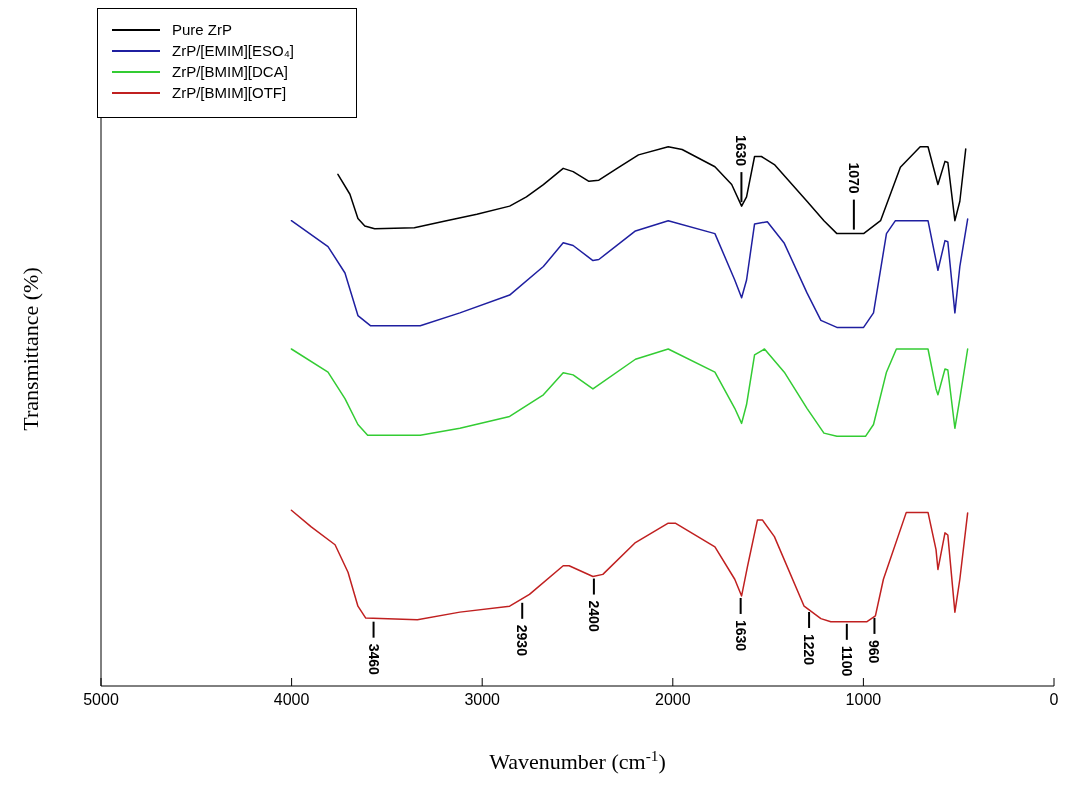 This screenshot has width=1068, height=799. Describe the element at coordinates (373, 659) in the screenshot. I see `annotation: 3460` at that location.